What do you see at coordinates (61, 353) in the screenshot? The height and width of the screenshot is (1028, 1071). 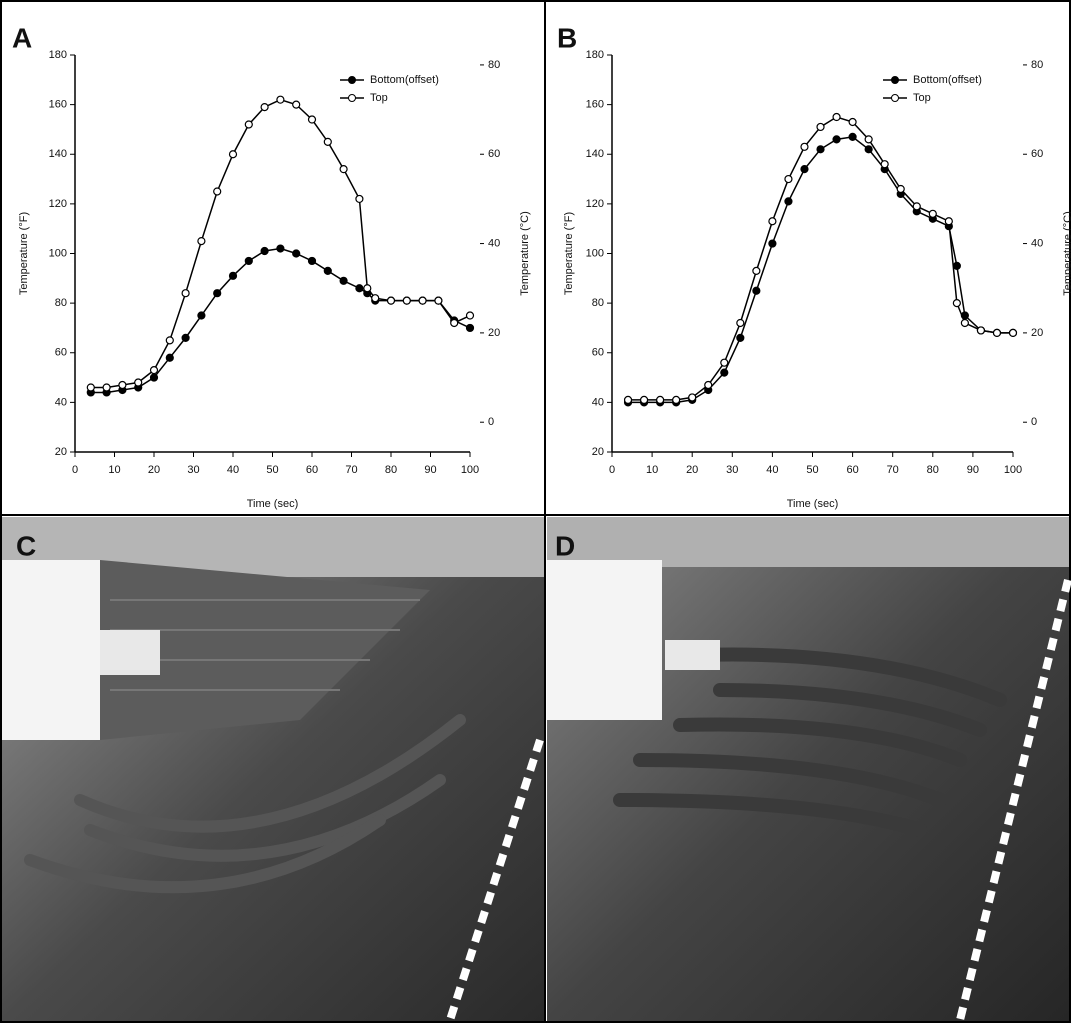 I see `y-tick-label: 60` at bounding box center [61, 353].